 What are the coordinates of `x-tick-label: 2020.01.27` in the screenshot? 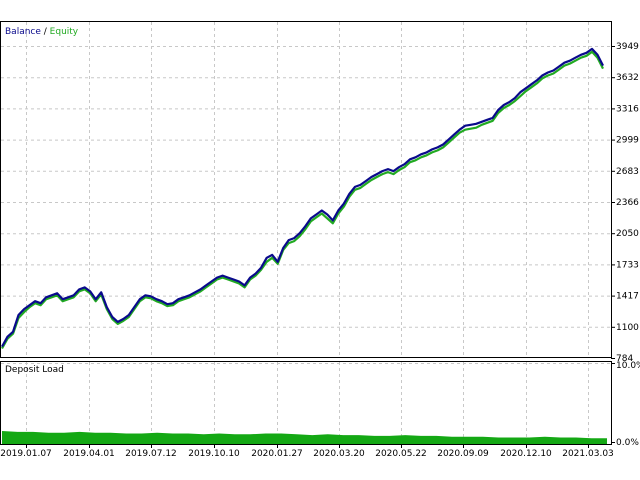 It's located at (277, 454).